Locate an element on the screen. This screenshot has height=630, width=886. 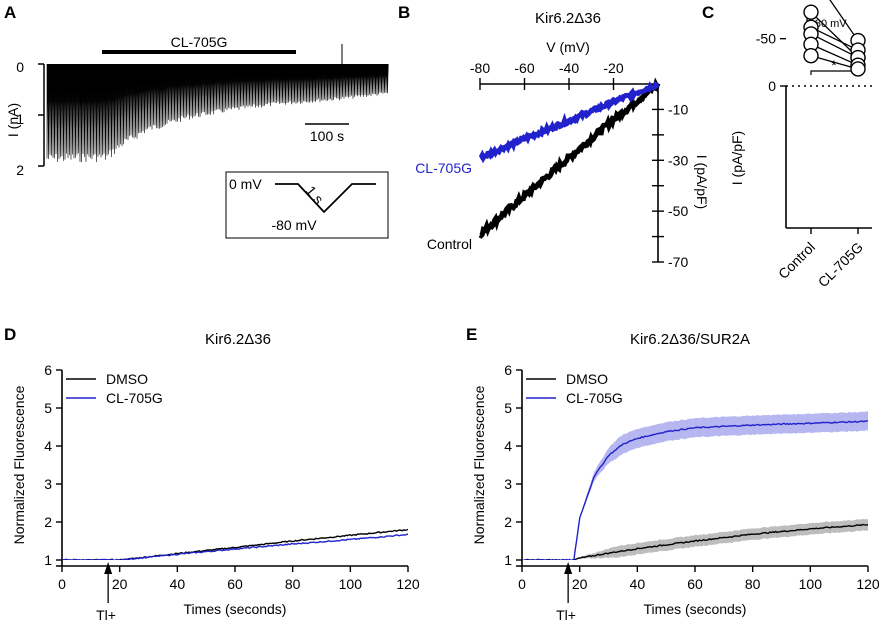
panel-c-category-label: CL-705G is located at coordinates (840, 264).